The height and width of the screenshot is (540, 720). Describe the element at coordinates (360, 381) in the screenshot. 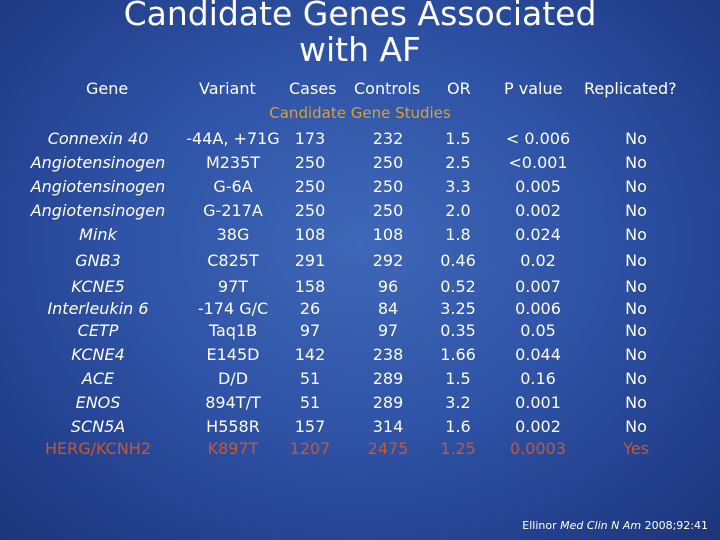

I see `table-row: ACE D/D 51 289 1.5 0.16 No` at that location.